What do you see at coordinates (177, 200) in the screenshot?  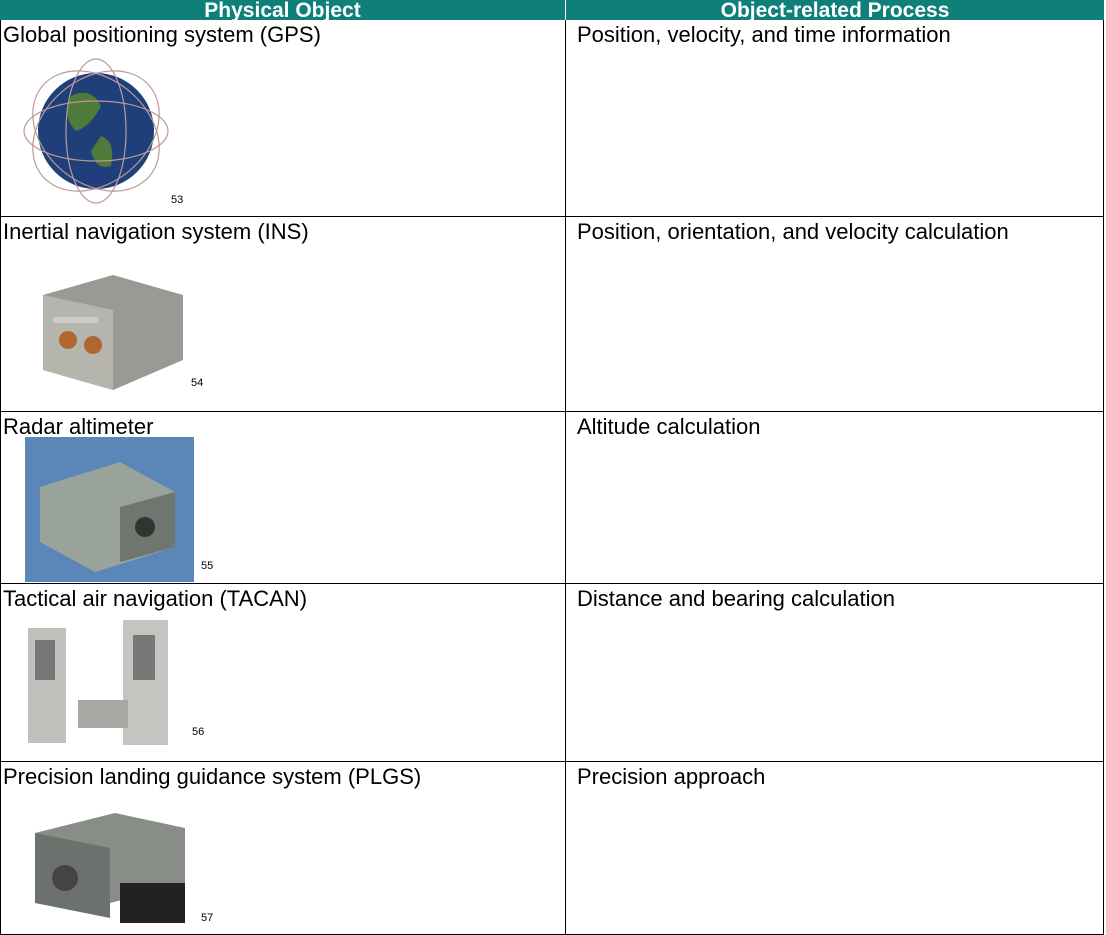 I see `footnote: 53` at bounding box center [177, 200].